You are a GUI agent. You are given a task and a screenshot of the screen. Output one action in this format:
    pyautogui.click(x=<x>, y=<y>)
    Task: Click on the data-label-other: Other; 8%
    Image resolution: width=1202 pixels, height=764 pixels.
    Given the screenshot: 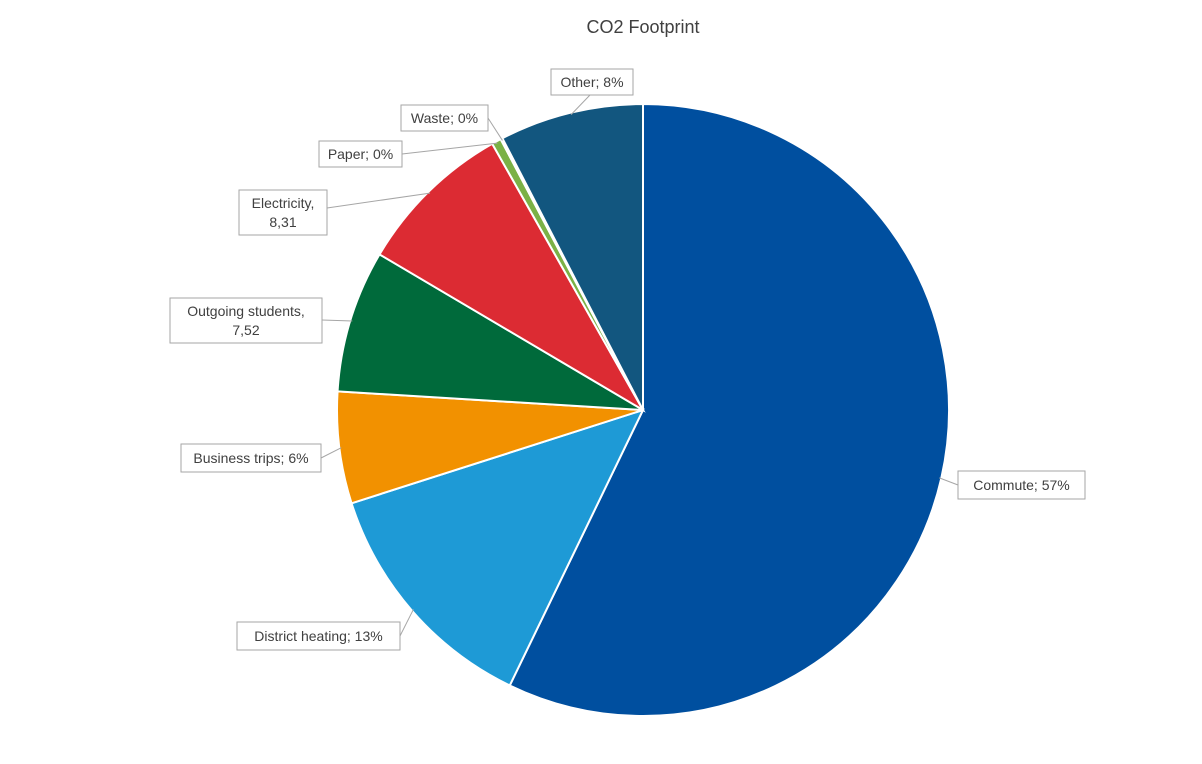 What is the action you would take?
    pyautogui.click(x=592, y=82)
    